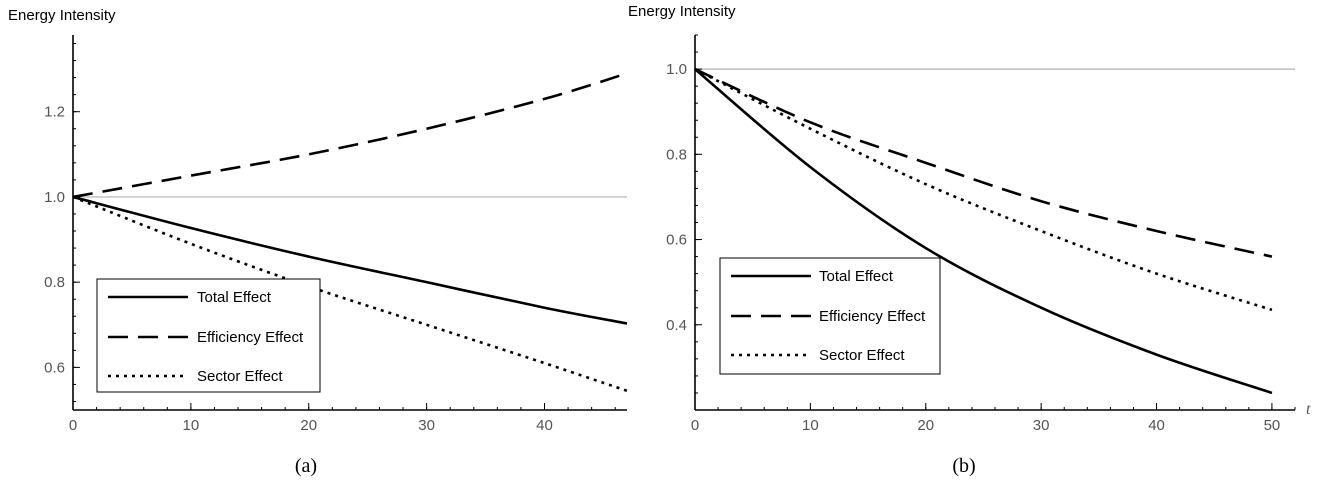 This screenshot has height=488, width=1336. Describe the element at coordinates (1156, 425) in the screenshot. I see `x-tick-label-b: 40` at that location.